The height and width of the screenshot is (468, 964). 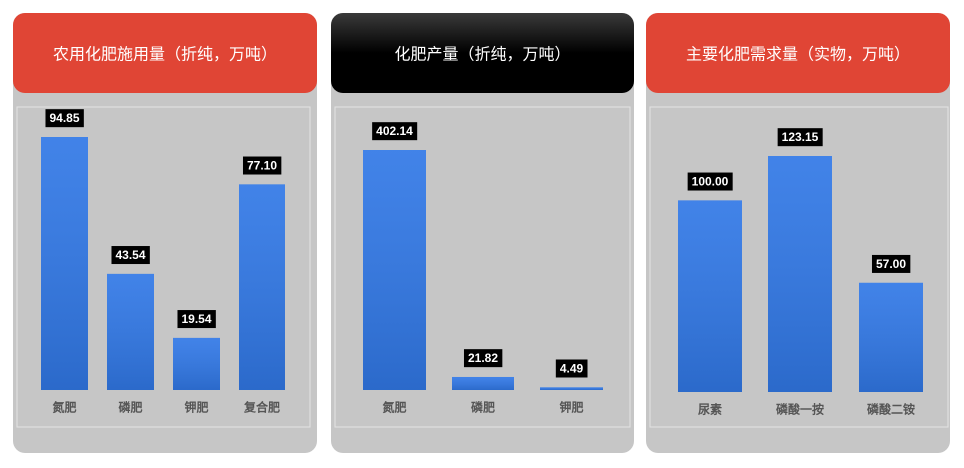 I want to click on panel-title: 化肥产量（折纯，万吨）, so click(x=482, y=54).